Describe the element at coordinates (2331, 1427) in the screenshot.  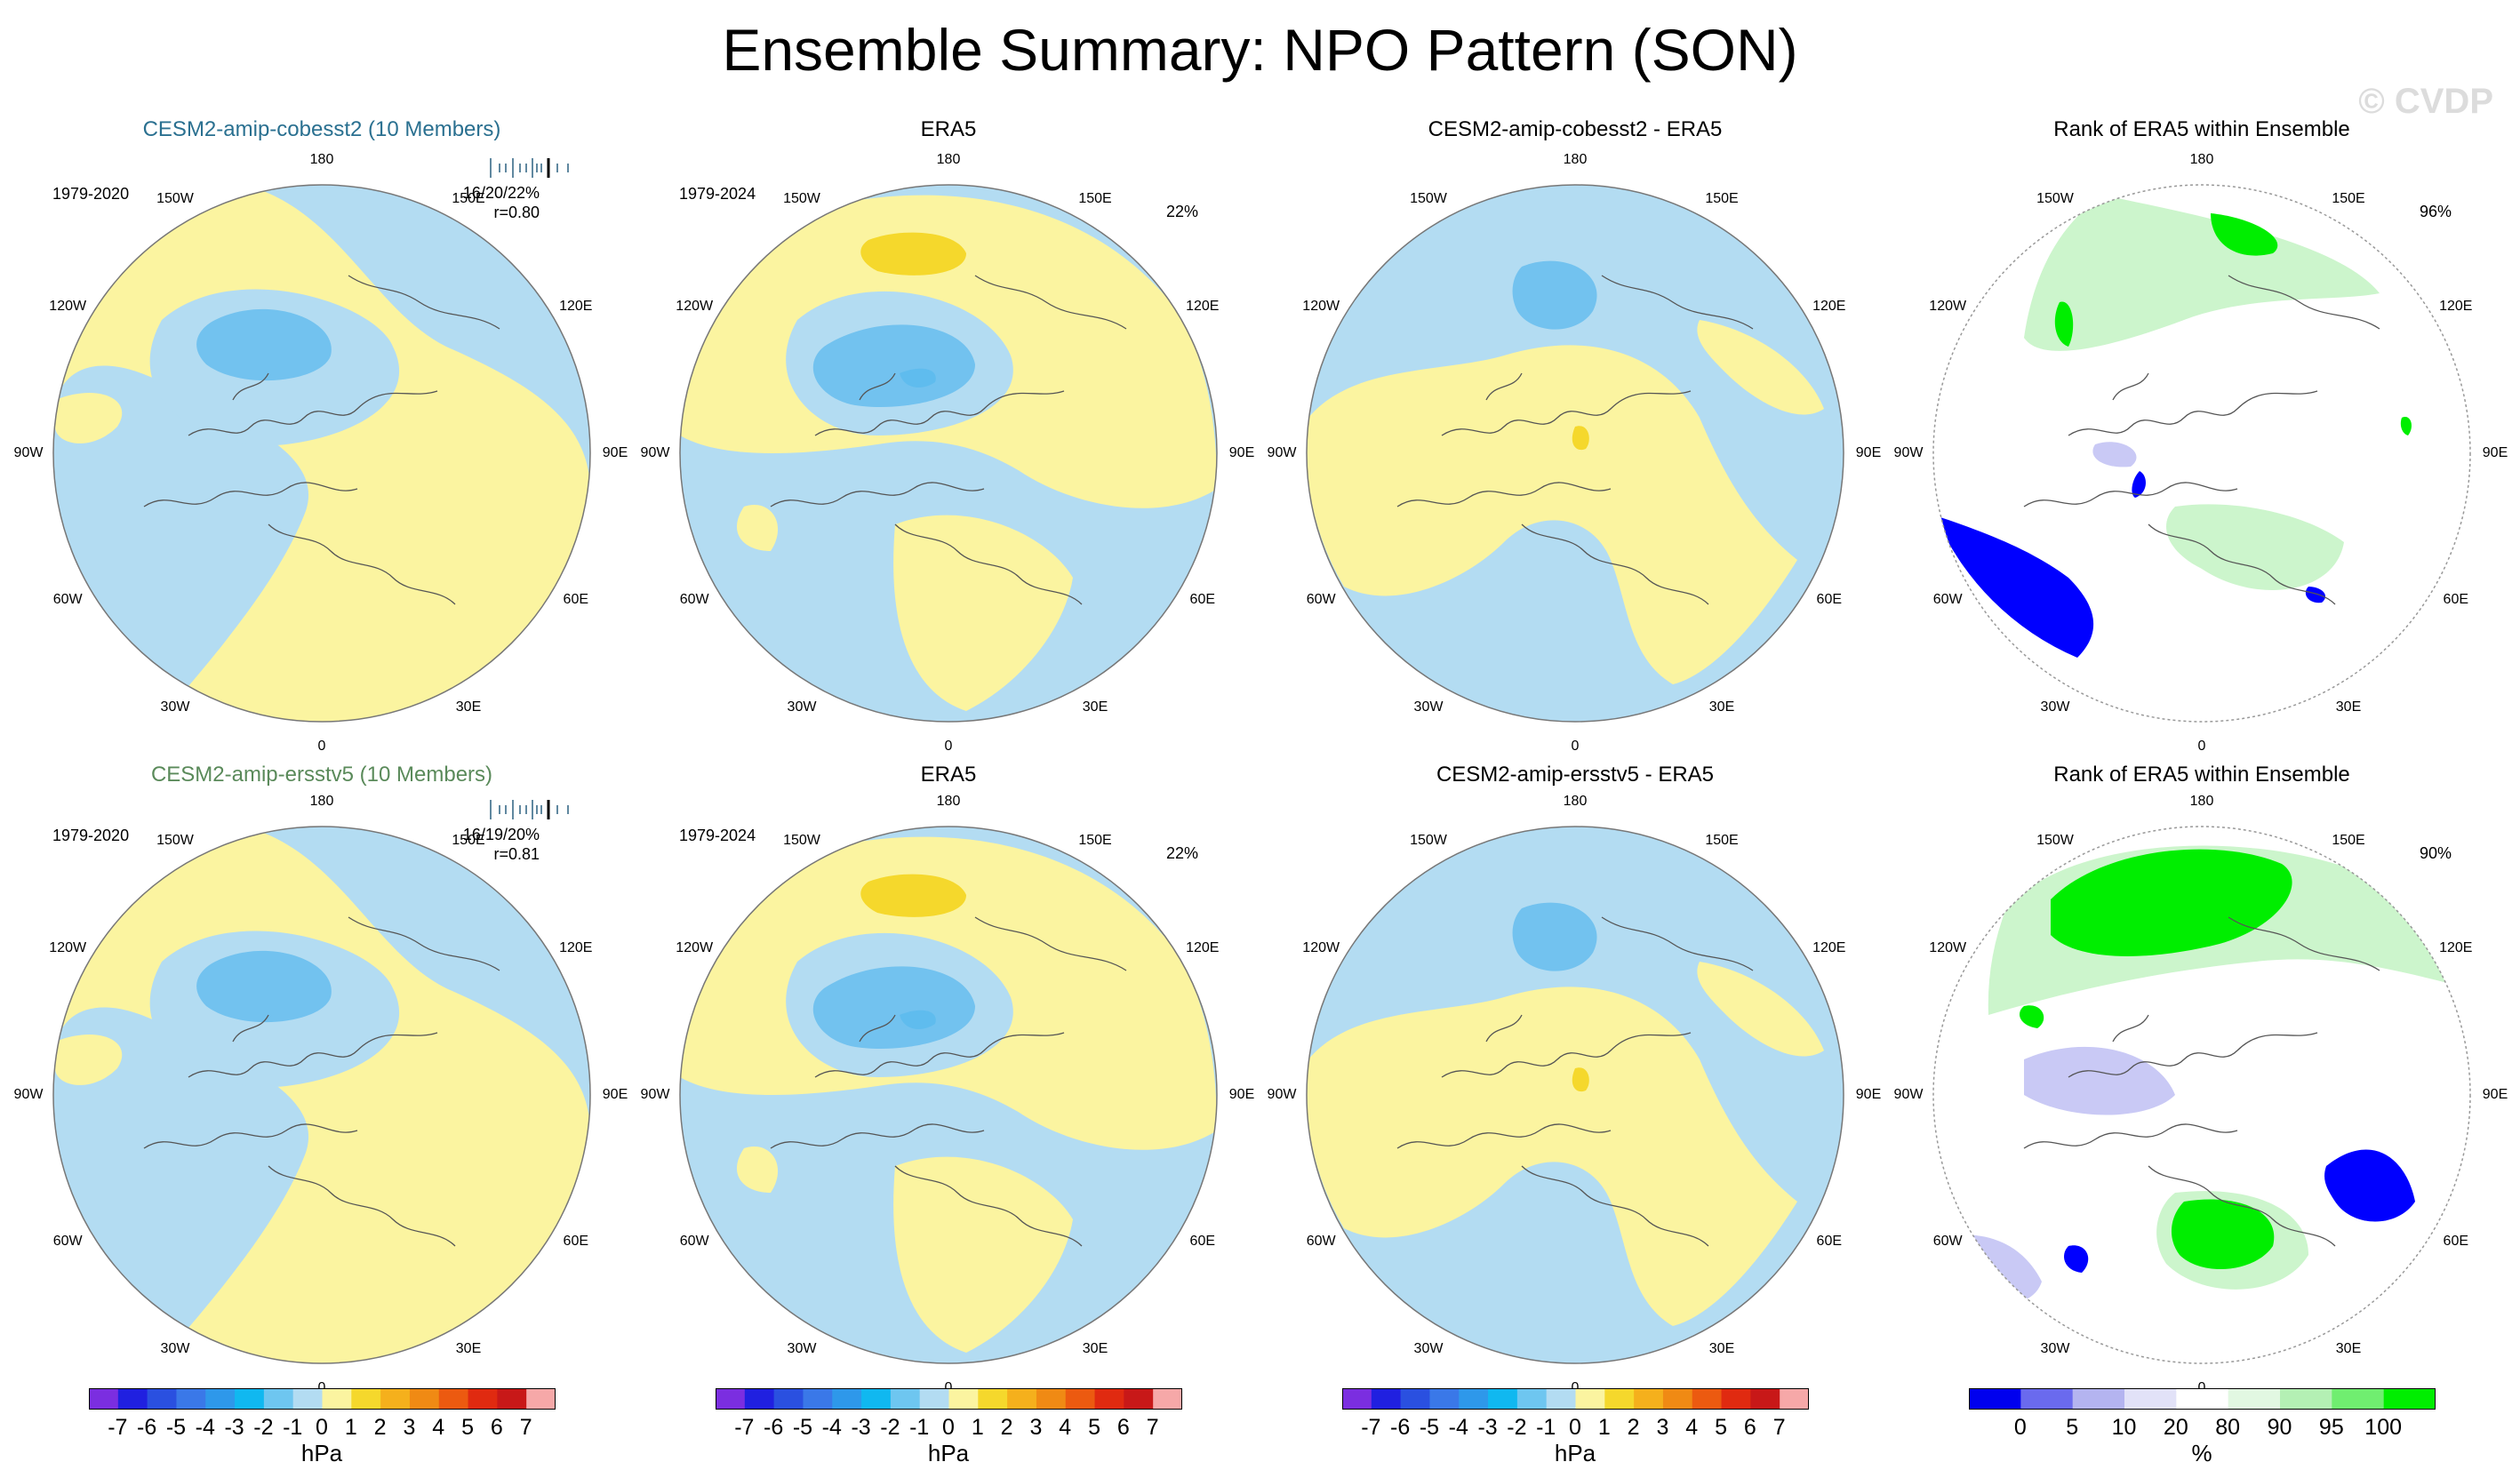
I see `colorbar-tick-label: 95` at that location.